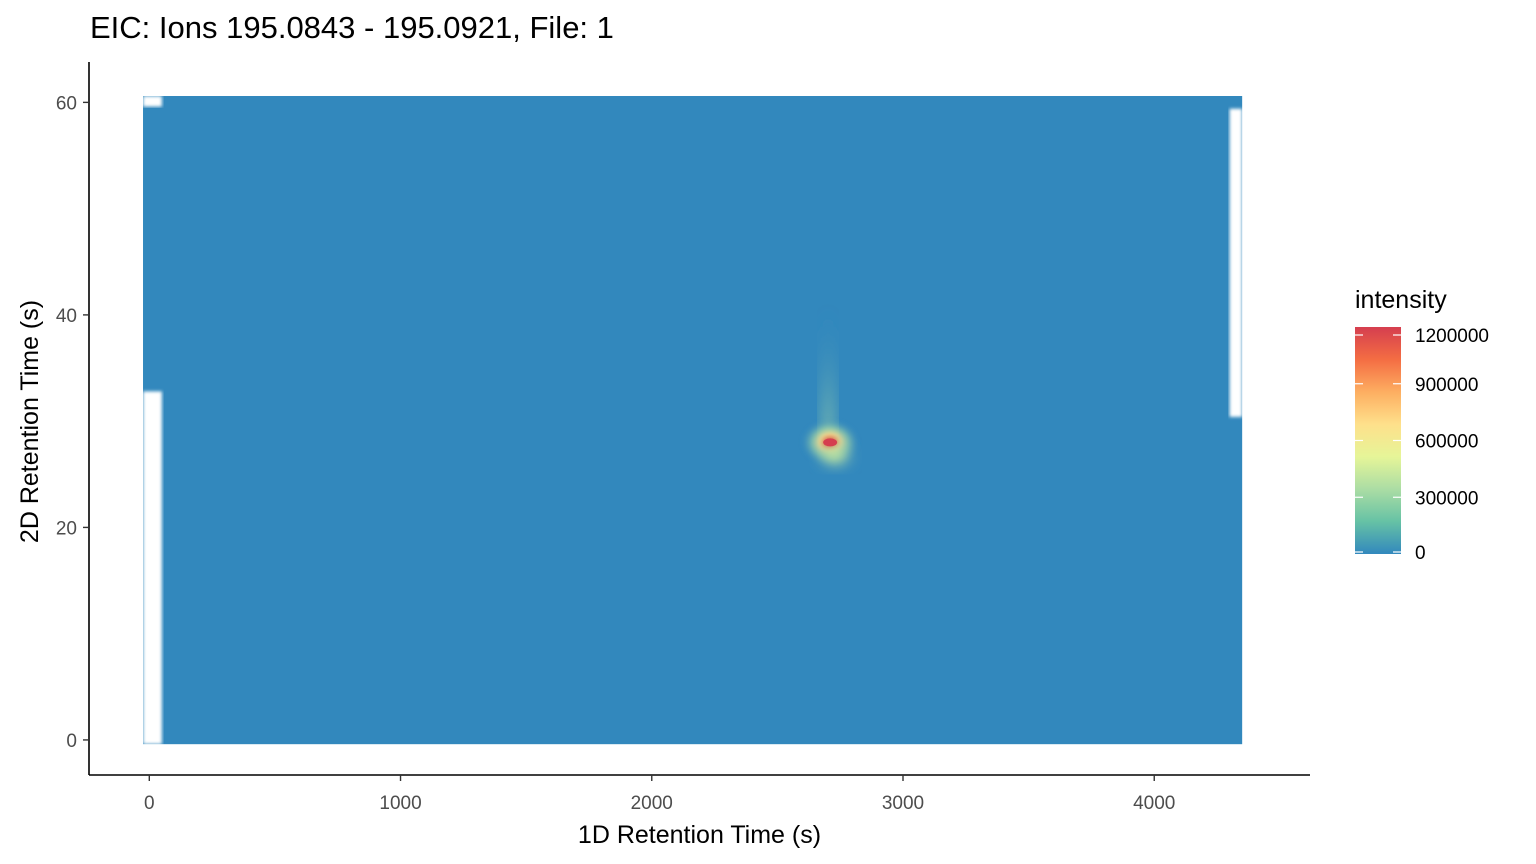 The image size is (1536, 864). Describe the element at coordinates (903, 803) in the screenshot. I see `x-tick-label: 3000` at that location.